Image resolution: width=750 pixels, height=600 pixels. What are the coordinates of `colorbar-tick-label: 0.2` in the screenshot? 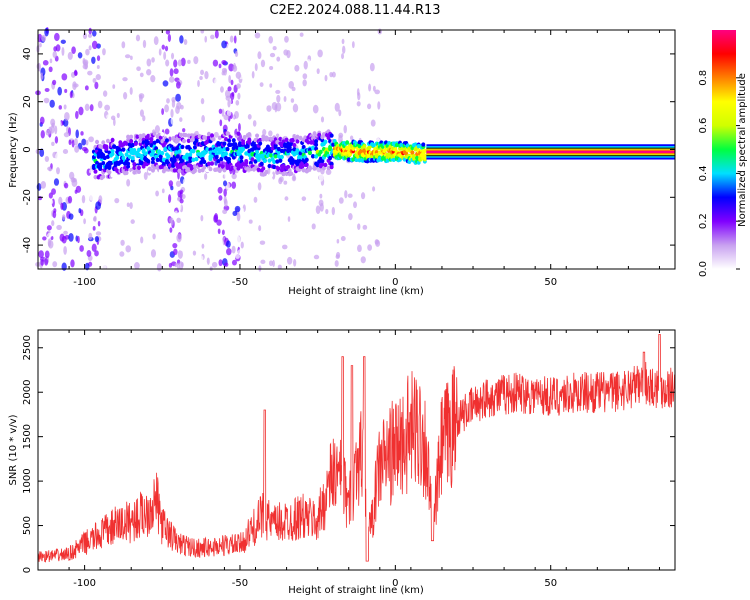 It's located at (703, 221).